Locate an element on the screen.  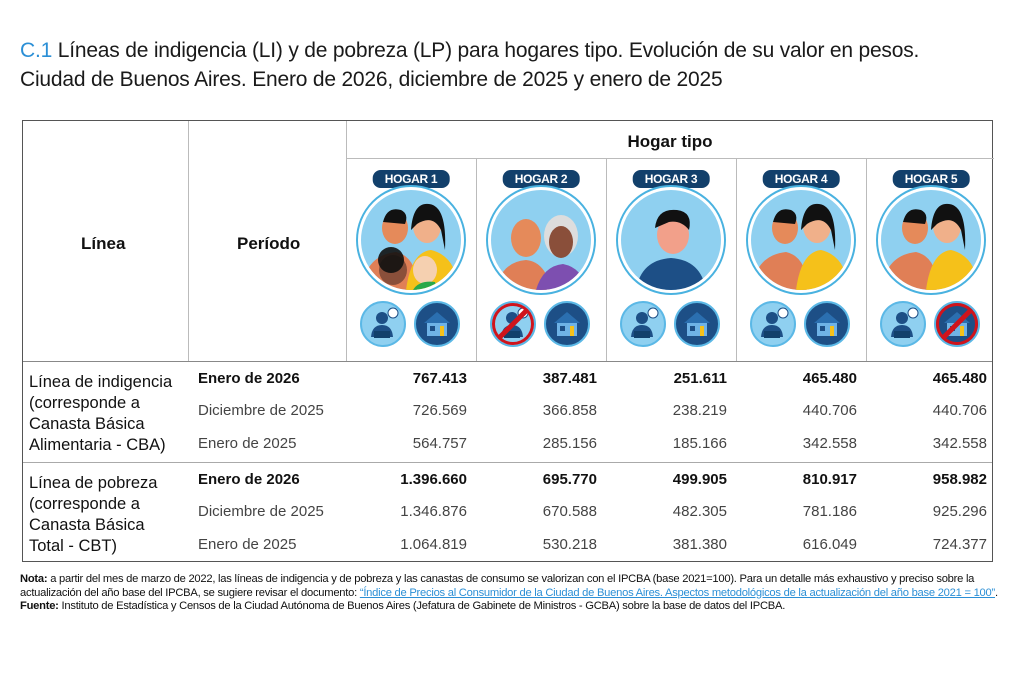
value-cell: 381.380 is located at coordinates (699, 544).